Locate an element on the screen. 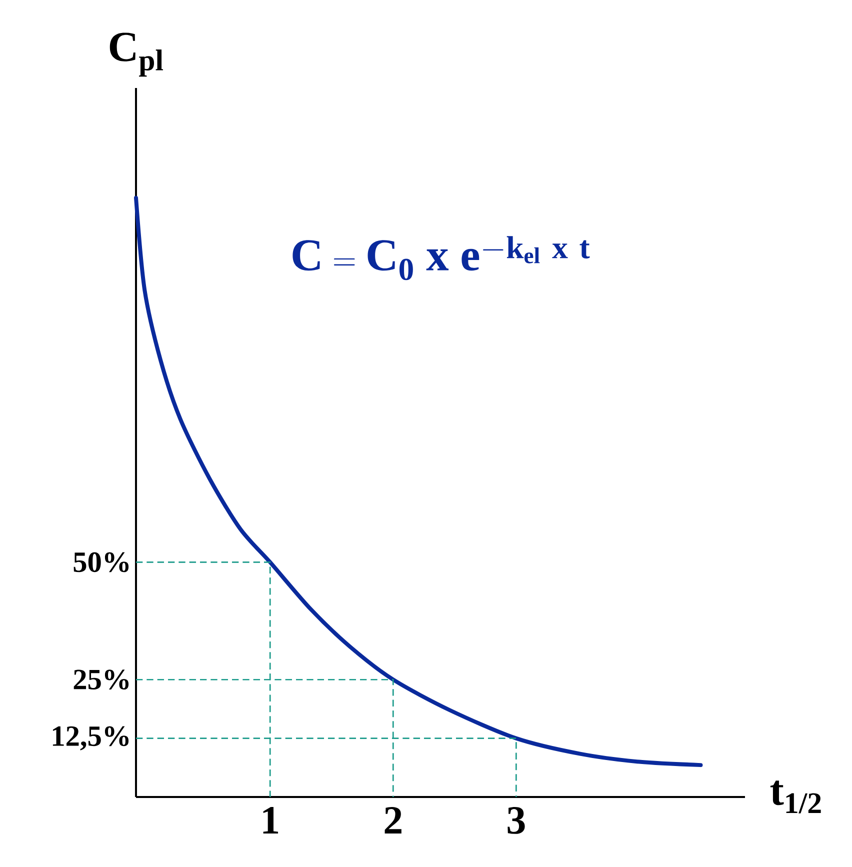 The height and width of the screenshot is (867, 852). x-axis-title: t$_{1/2}$ is located at coordinates (795, 797).